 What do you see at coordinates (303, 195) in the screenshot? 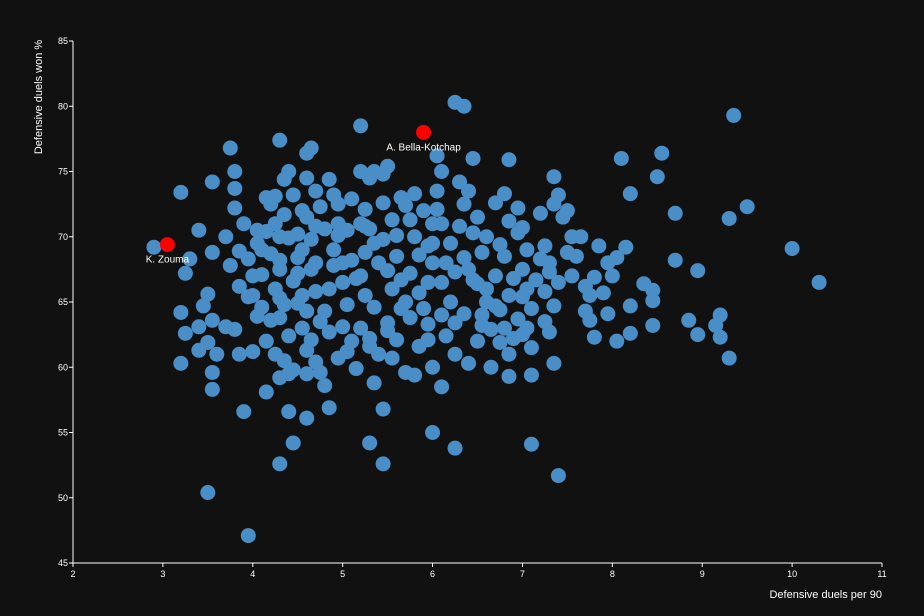
I see `highlighted-players: A. Bella-Kotchap K. Zouma` at bounding box center [303, 195].